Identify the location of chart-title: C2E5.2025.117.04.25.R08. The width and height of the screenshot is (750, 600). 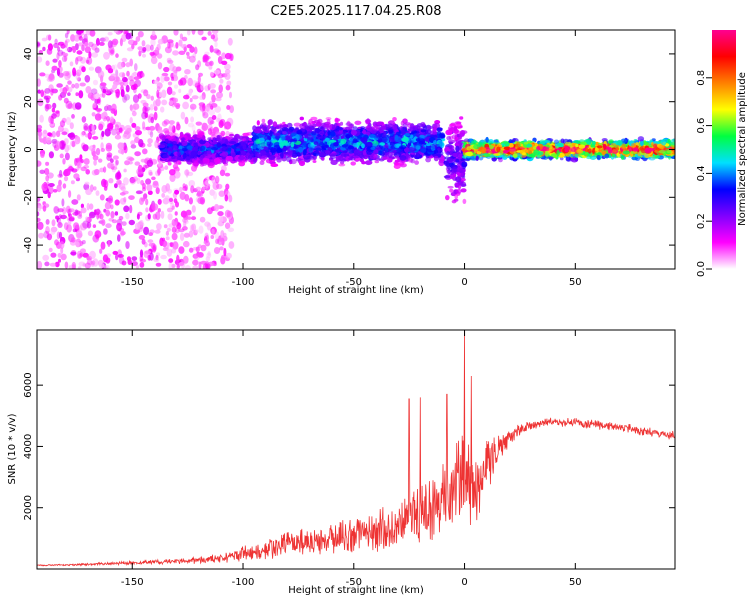
(355, 11).